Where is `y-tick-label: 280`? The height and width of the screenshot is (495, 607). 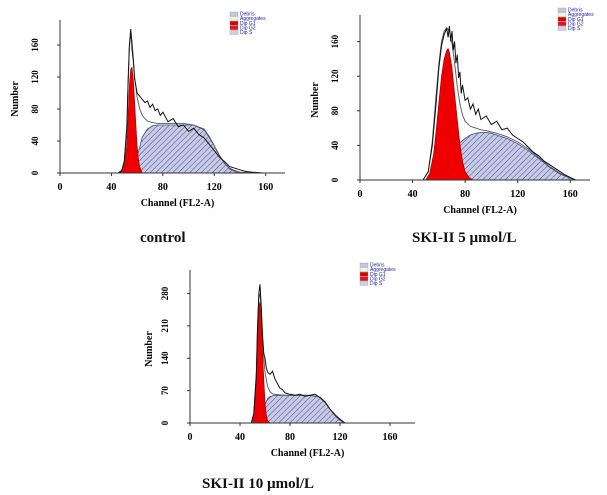 y-tick-label: 280 is located at coordinates (165, 293).